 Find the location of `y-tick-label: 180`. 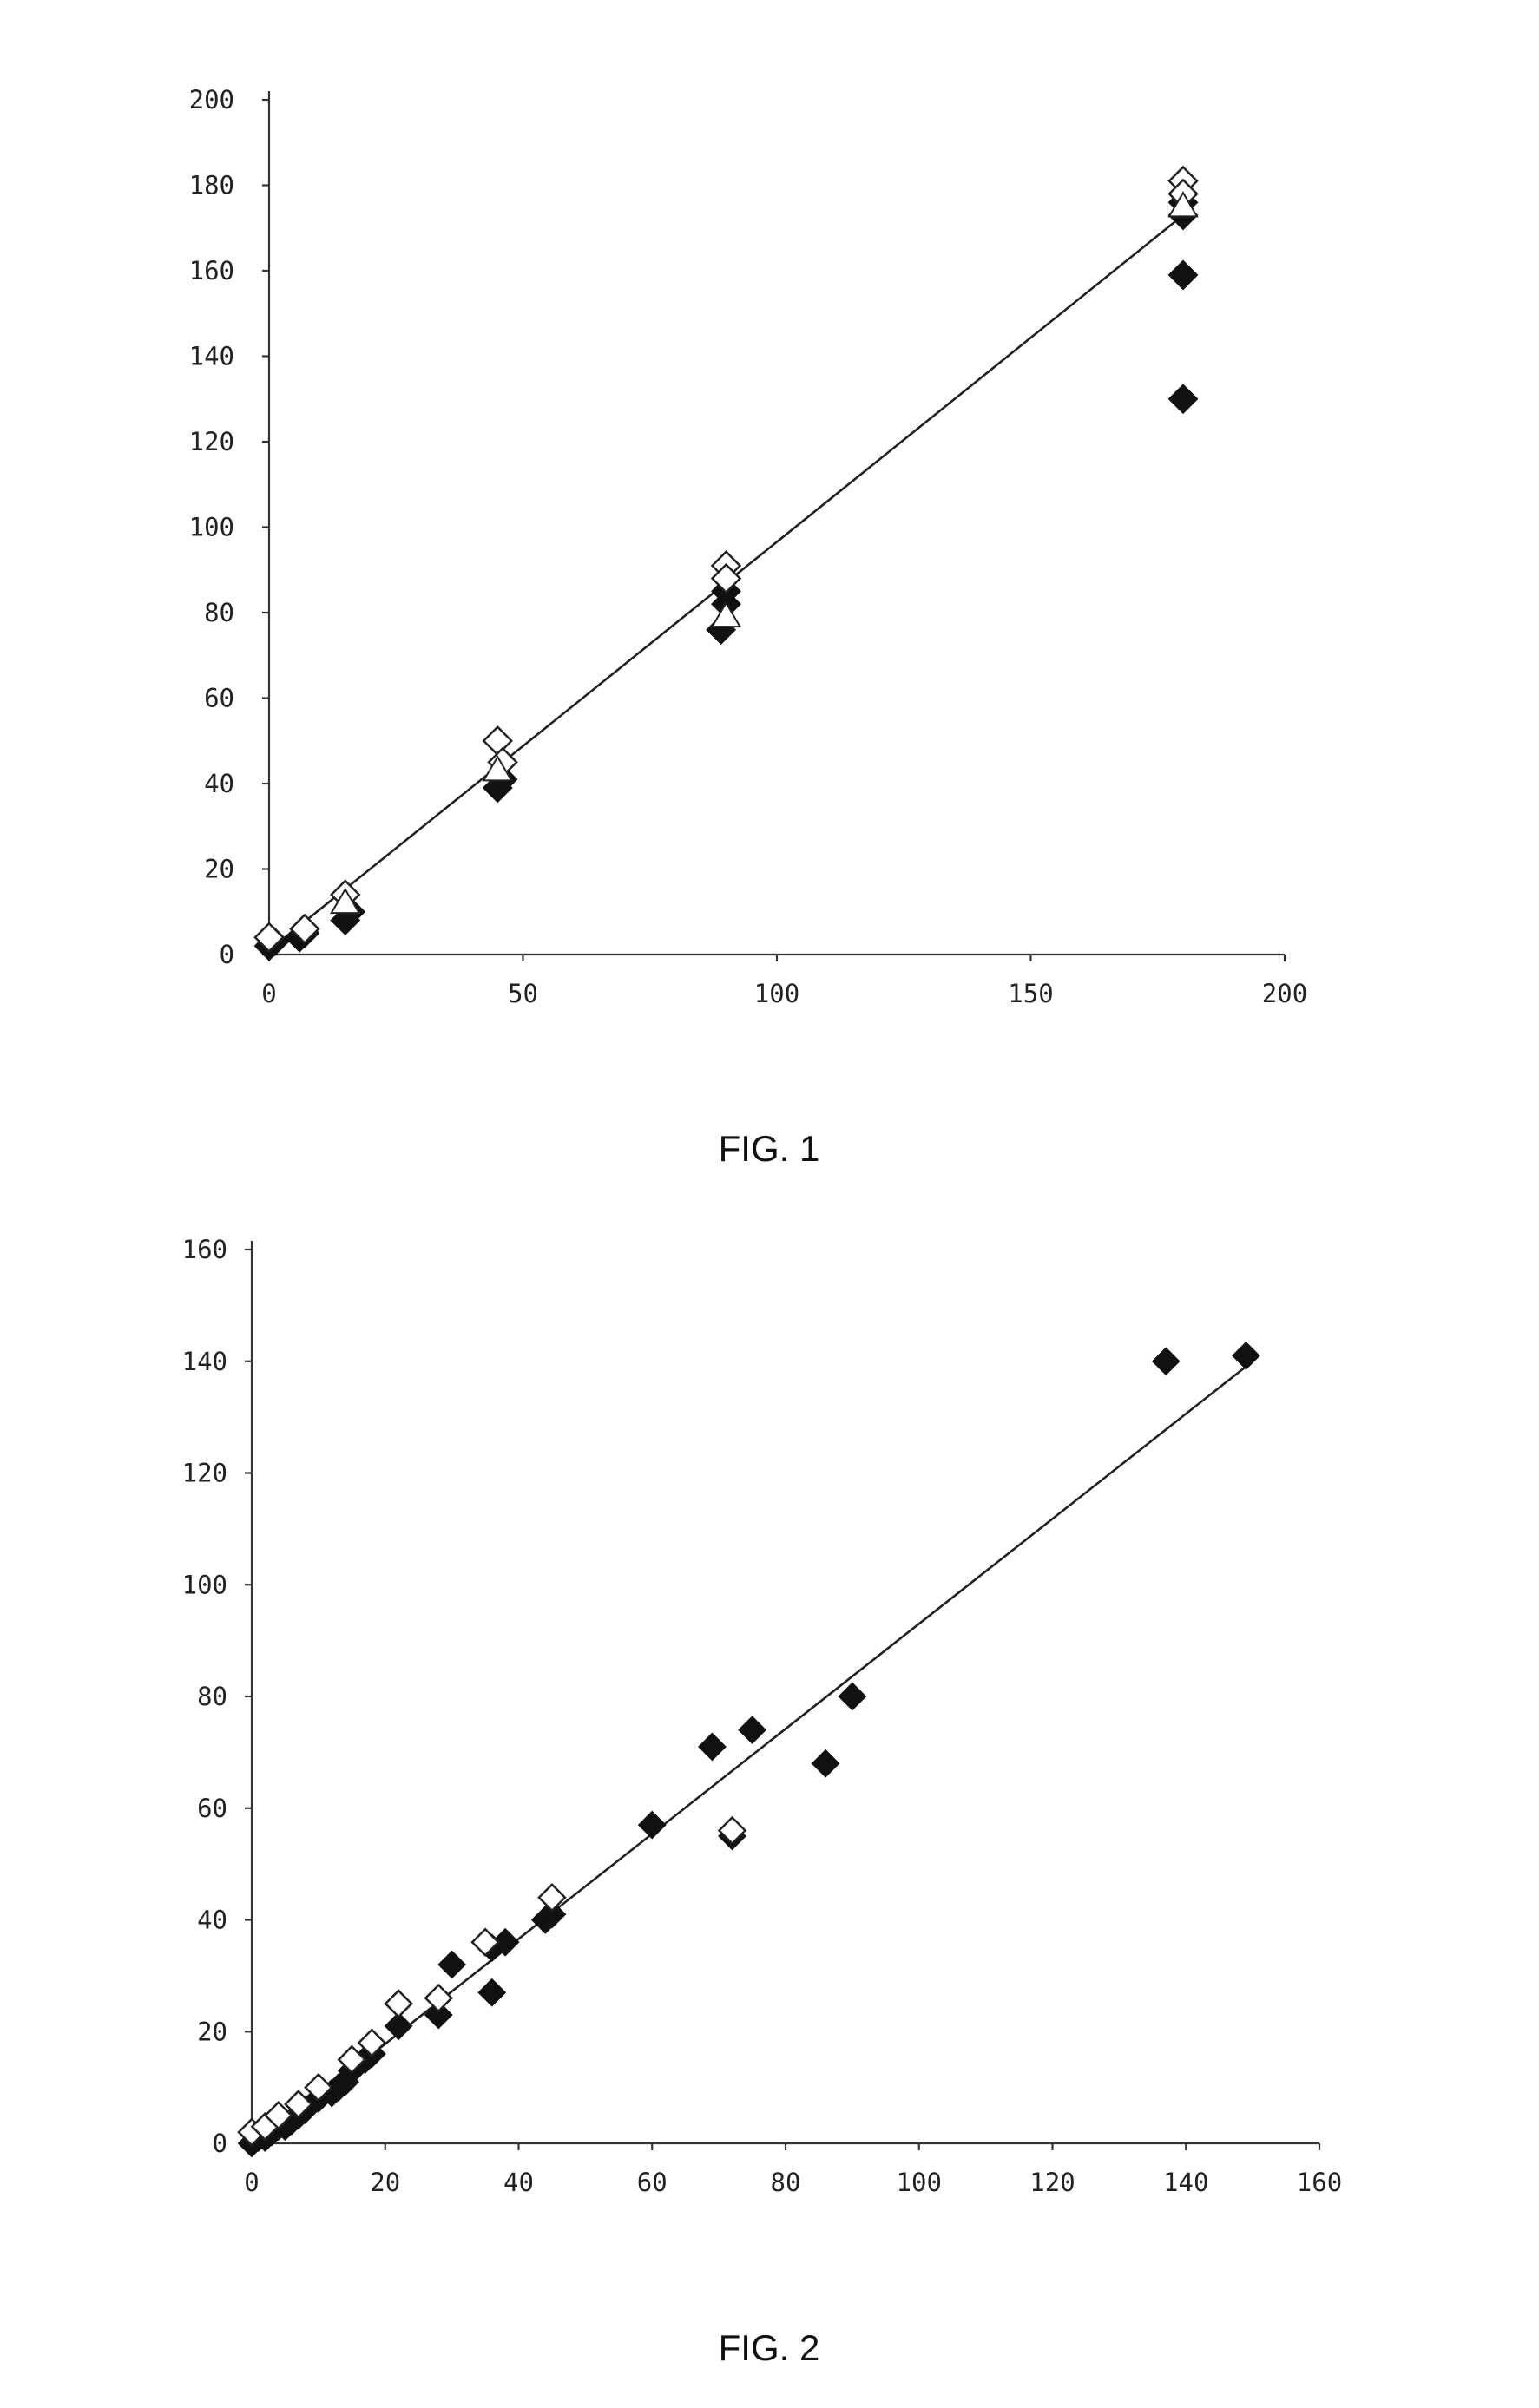

y-tick-label: 180 is located at coordinates (212, 185).